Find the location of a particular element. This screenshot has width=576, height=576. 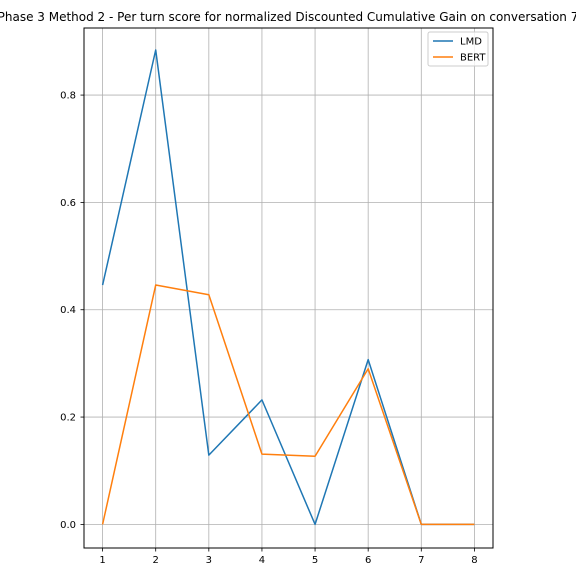

legend-label-lmd: LMD is located at coordinates (471, 42).